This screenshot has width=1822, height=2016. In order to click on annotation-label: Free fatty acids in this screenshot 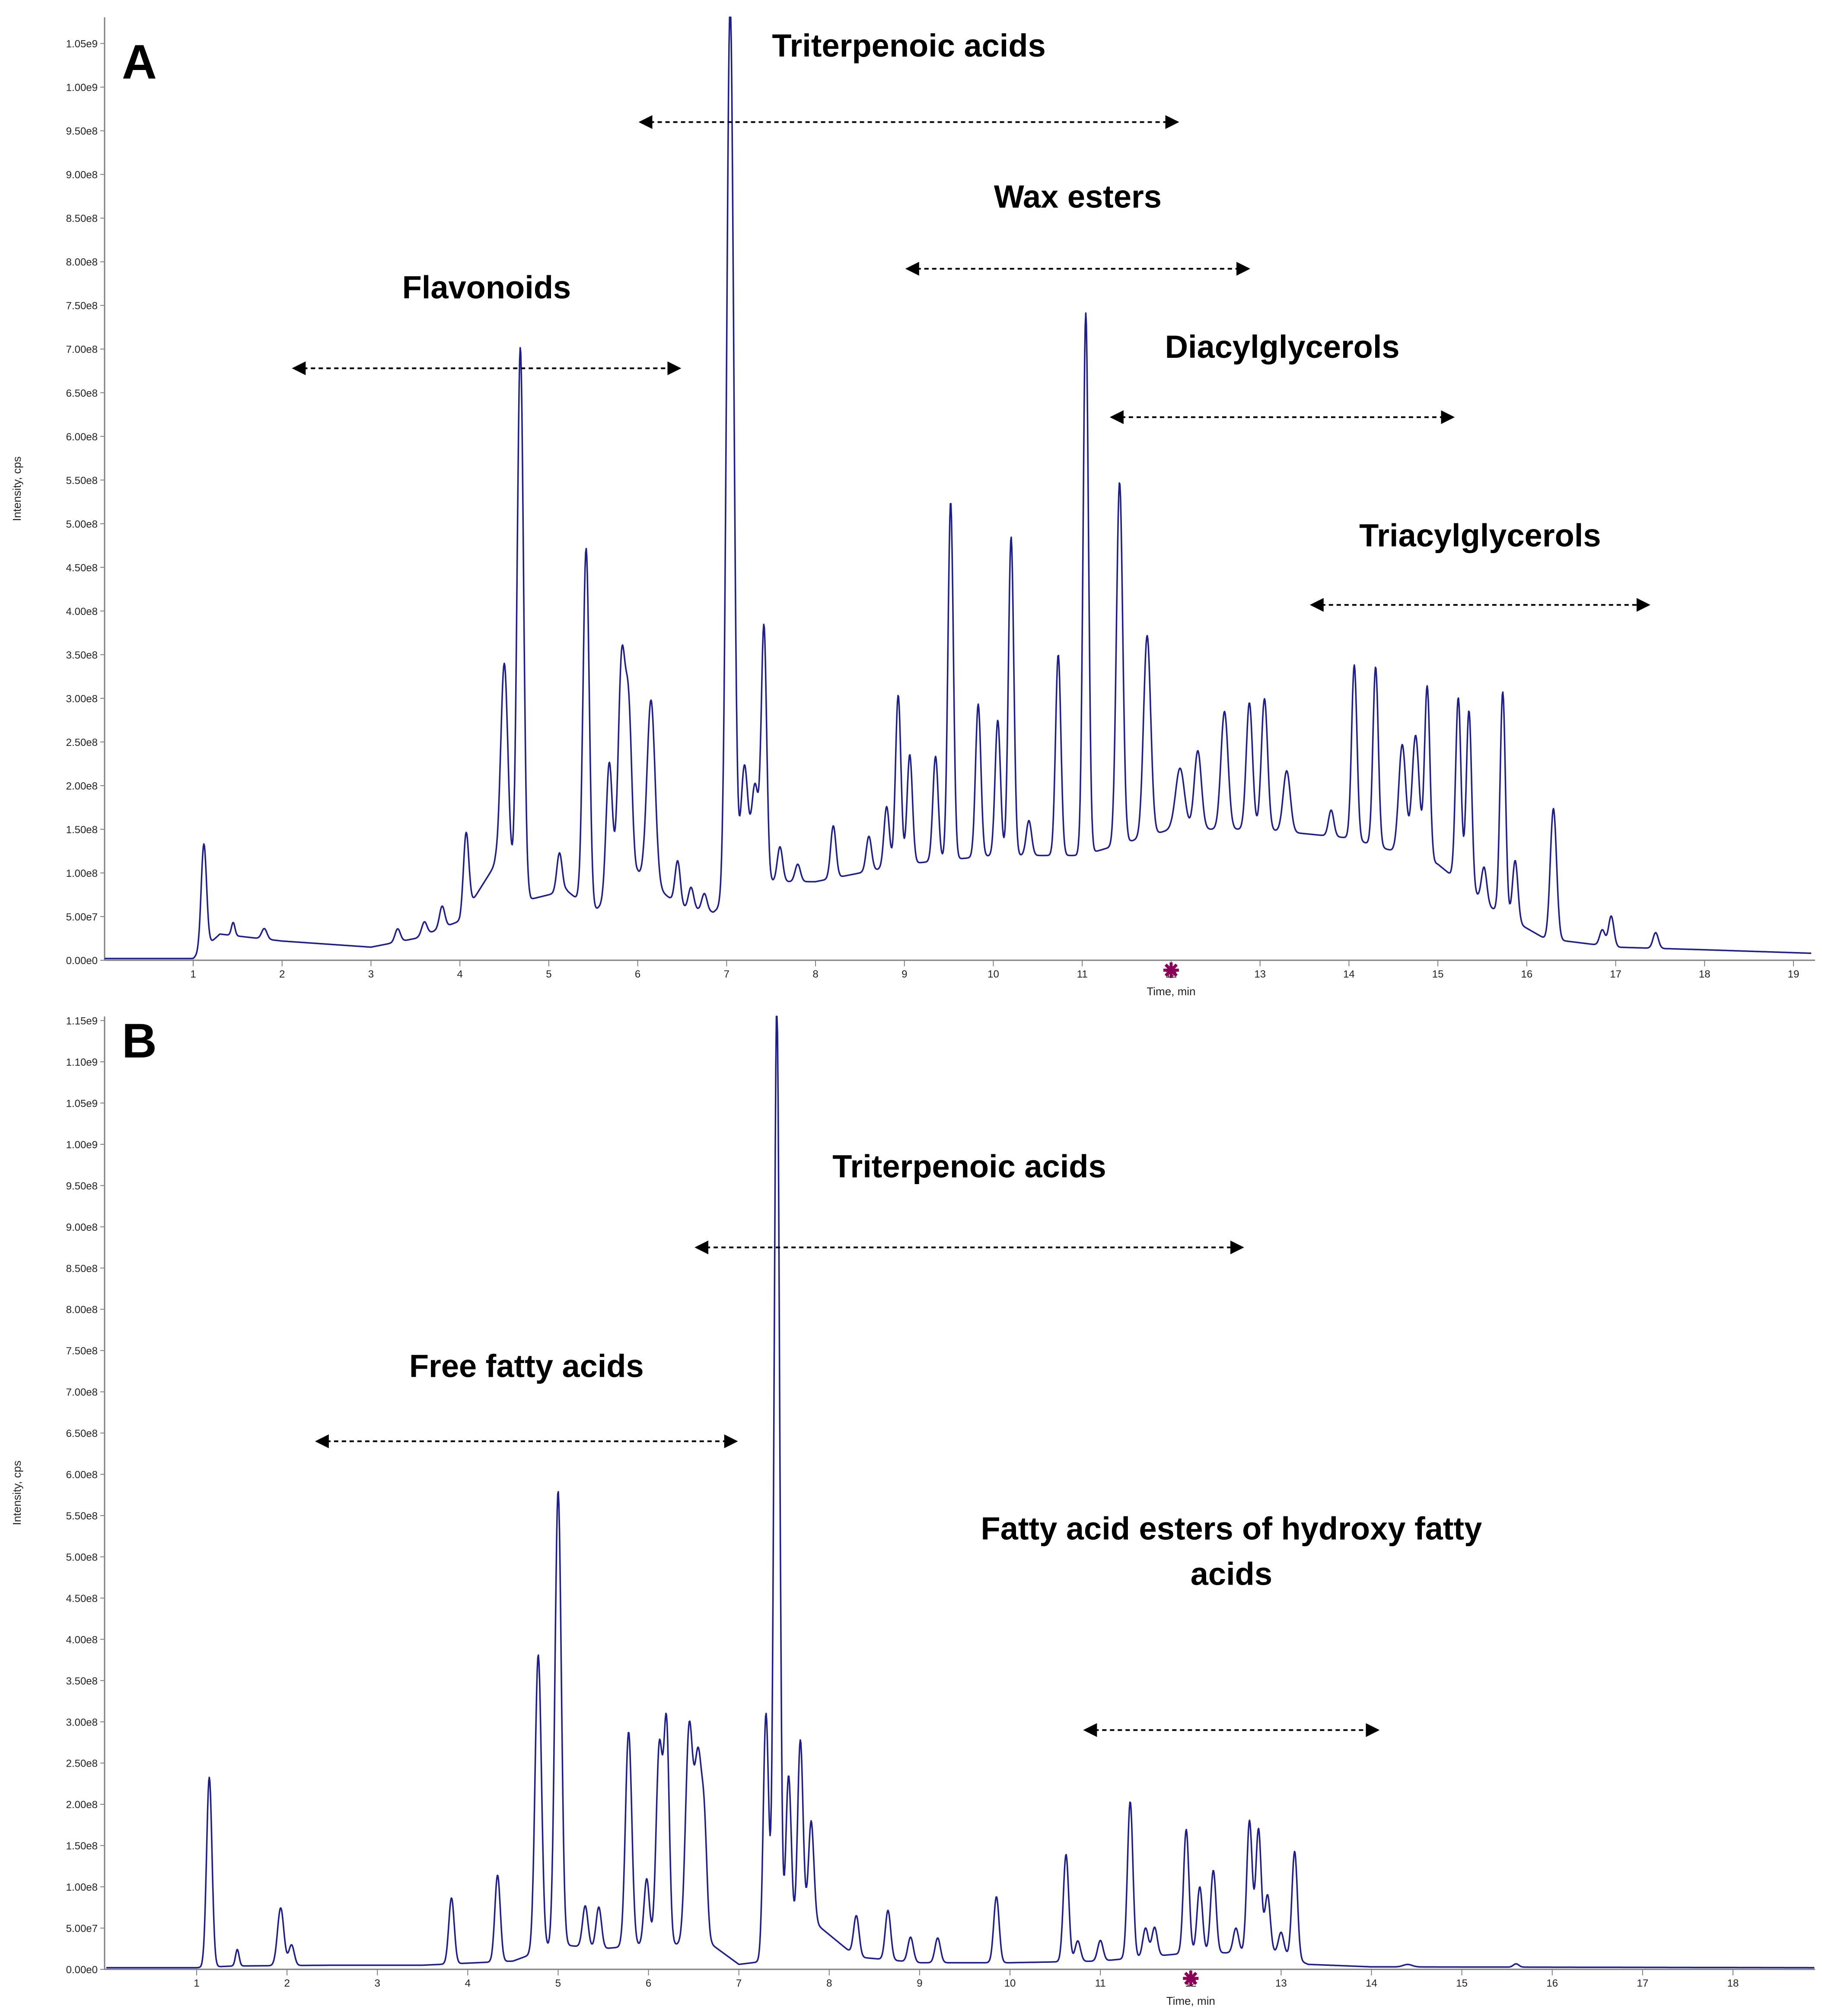, I will do `click(526, 1366)`.